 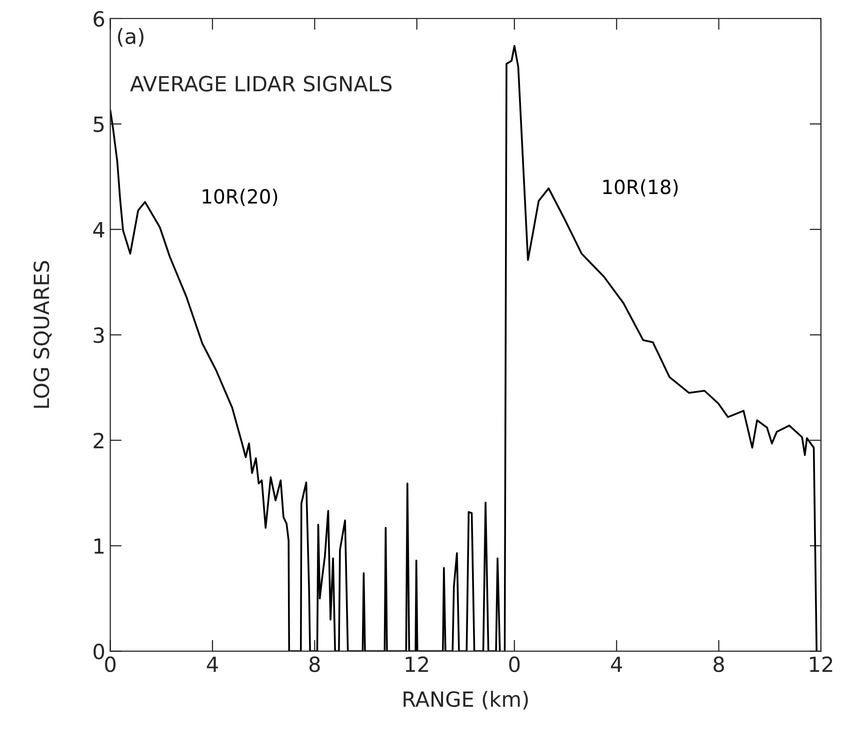 I want to click on y-tick-label: 1, so click(x=99, y=546).